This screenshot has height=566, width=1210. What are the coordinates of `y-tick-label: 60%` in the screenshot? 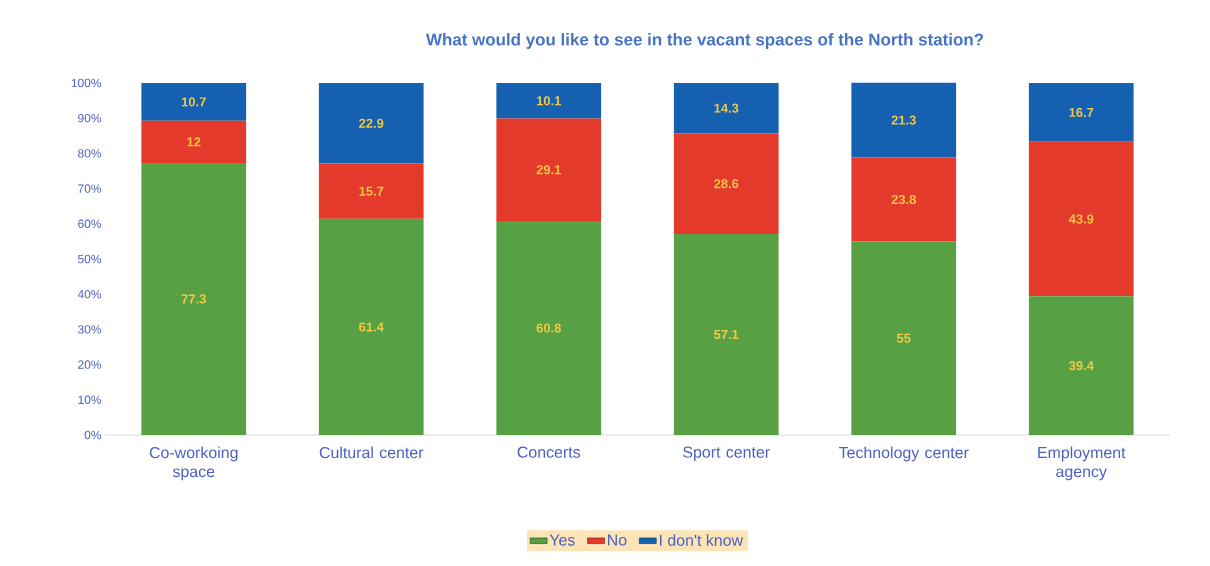 It's located at (90, 224).